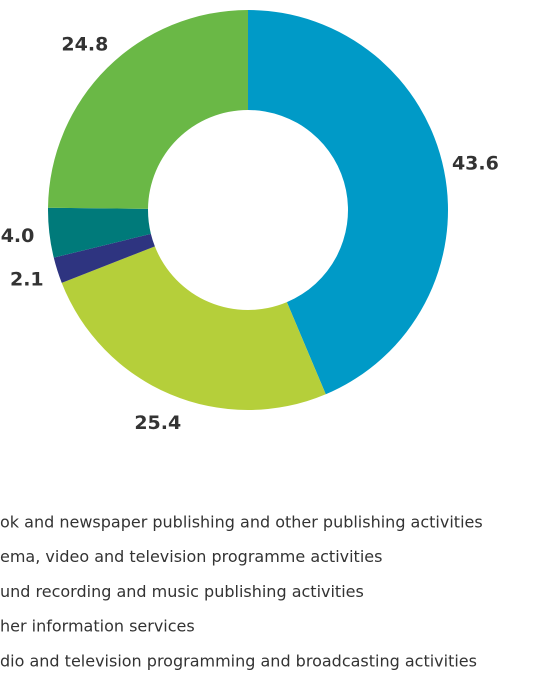 This screenshot has width=538, height=673. What do you see at coordinates (97, 626) in the screenshot?
I see `legend-label: her information services` at bounding box center [97, 626].